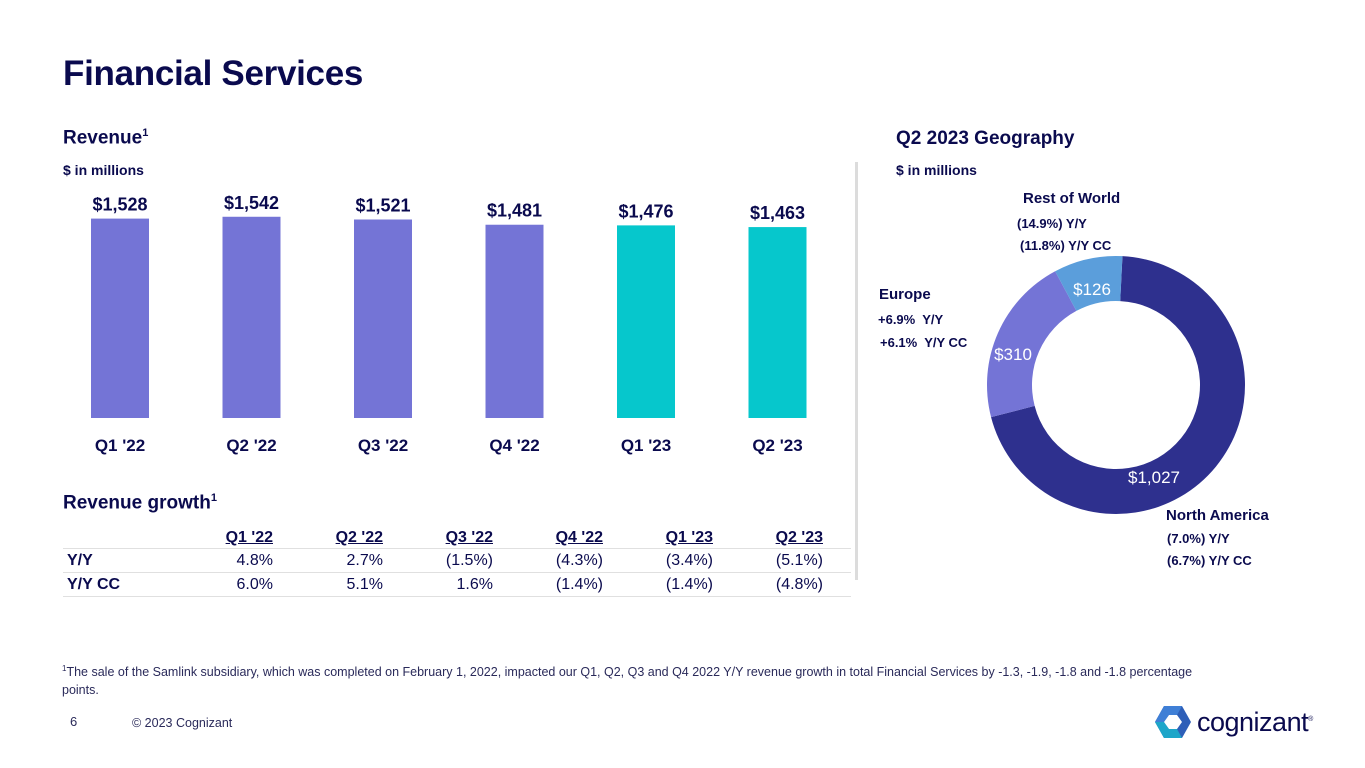 The height and width of the screenshot is (768, 1365). I want to click on growth-footnote-marker: 1, so click(213, 498).